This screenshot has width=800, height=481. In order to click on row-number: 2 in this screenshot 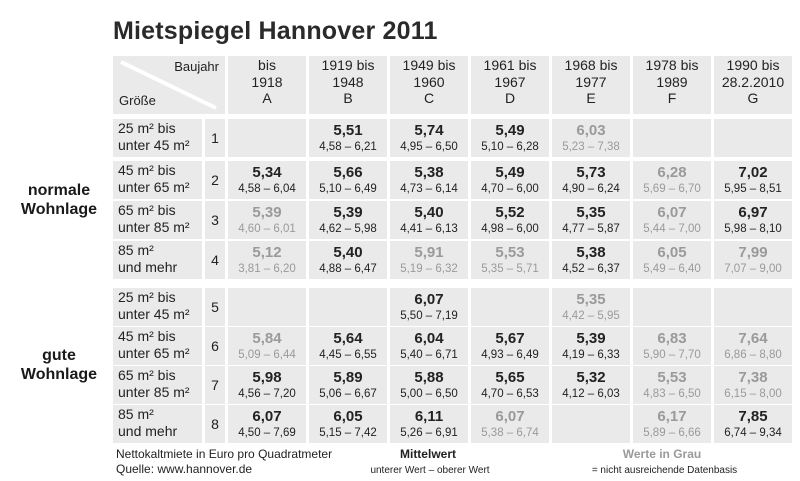, I will do `click(215, 180)`.